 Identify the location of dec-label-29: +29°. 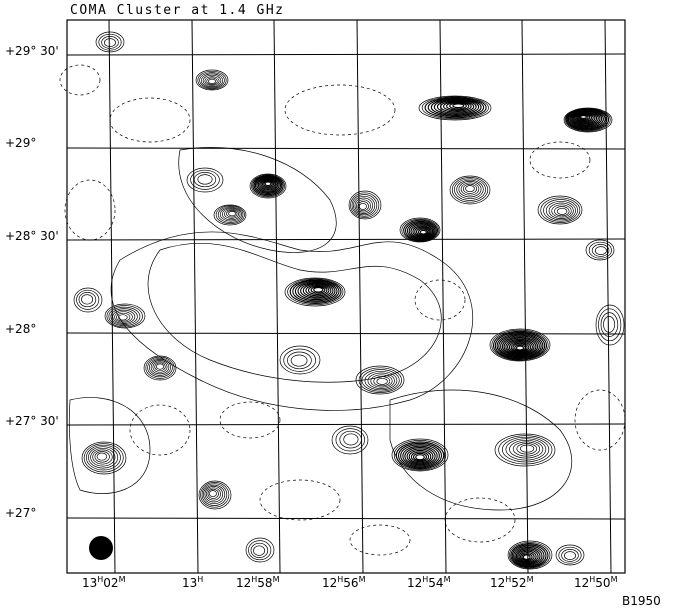
(21, 143).